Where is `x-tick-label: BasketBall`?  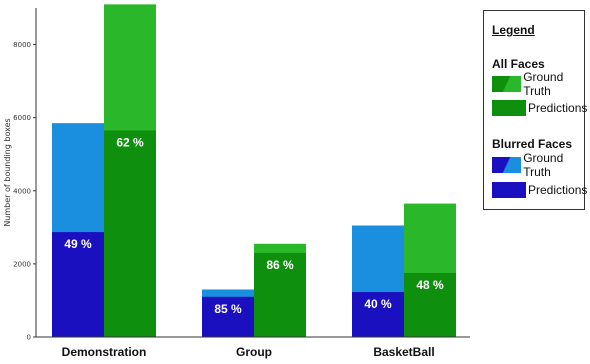
x-tick-label: BasketBall is located at coordinates (403, 352).